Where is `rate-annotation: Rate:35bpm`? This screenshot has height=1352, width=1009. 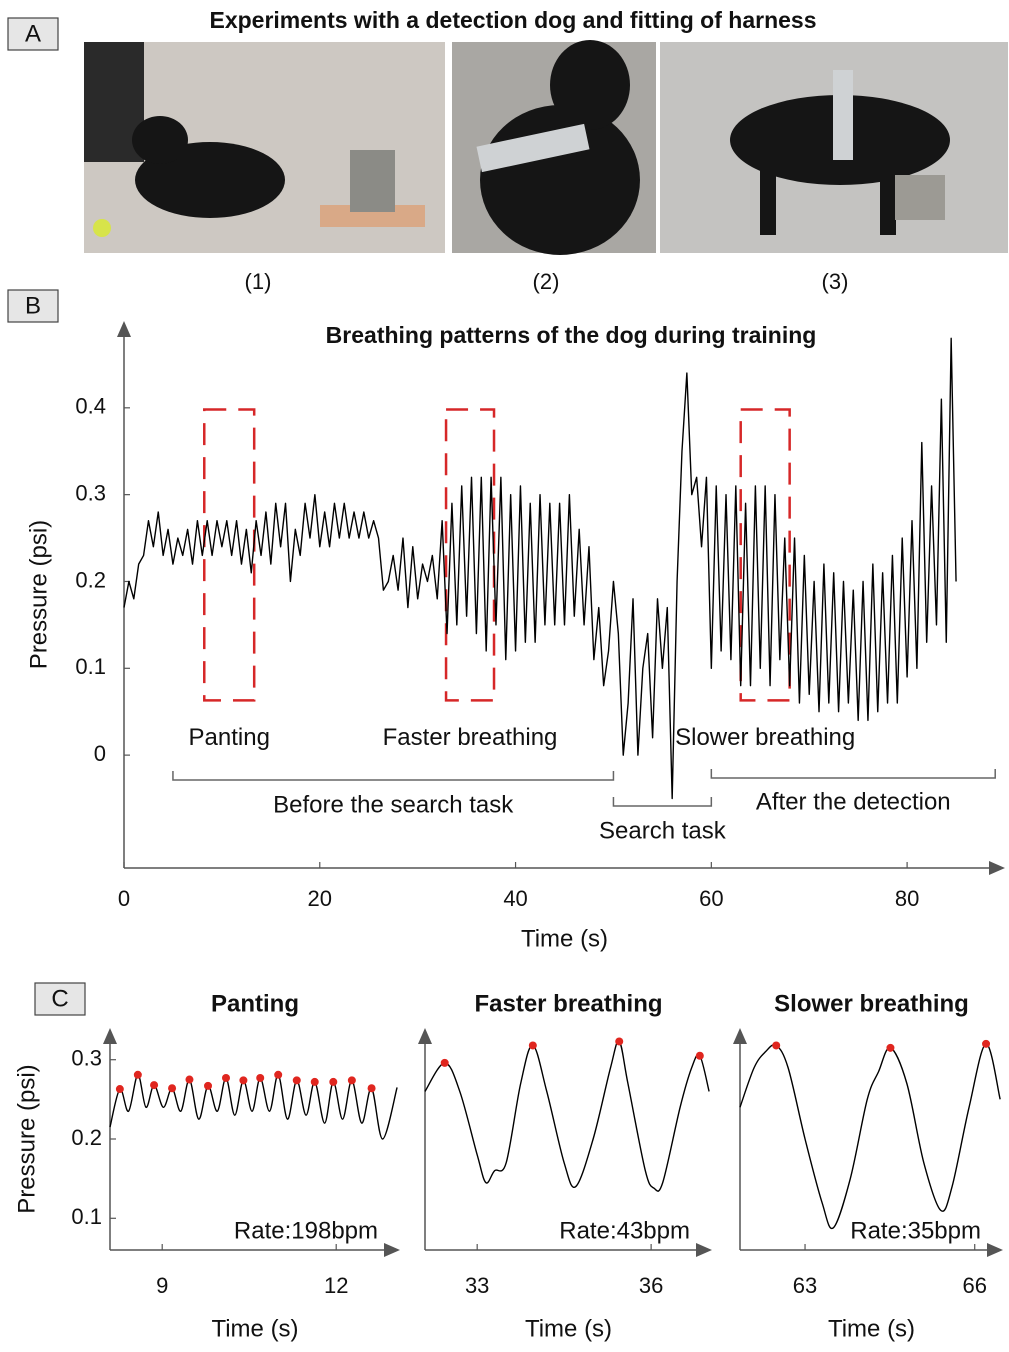 rate-annotation: Rate:35bpm is located at coordinates (915, 1230).